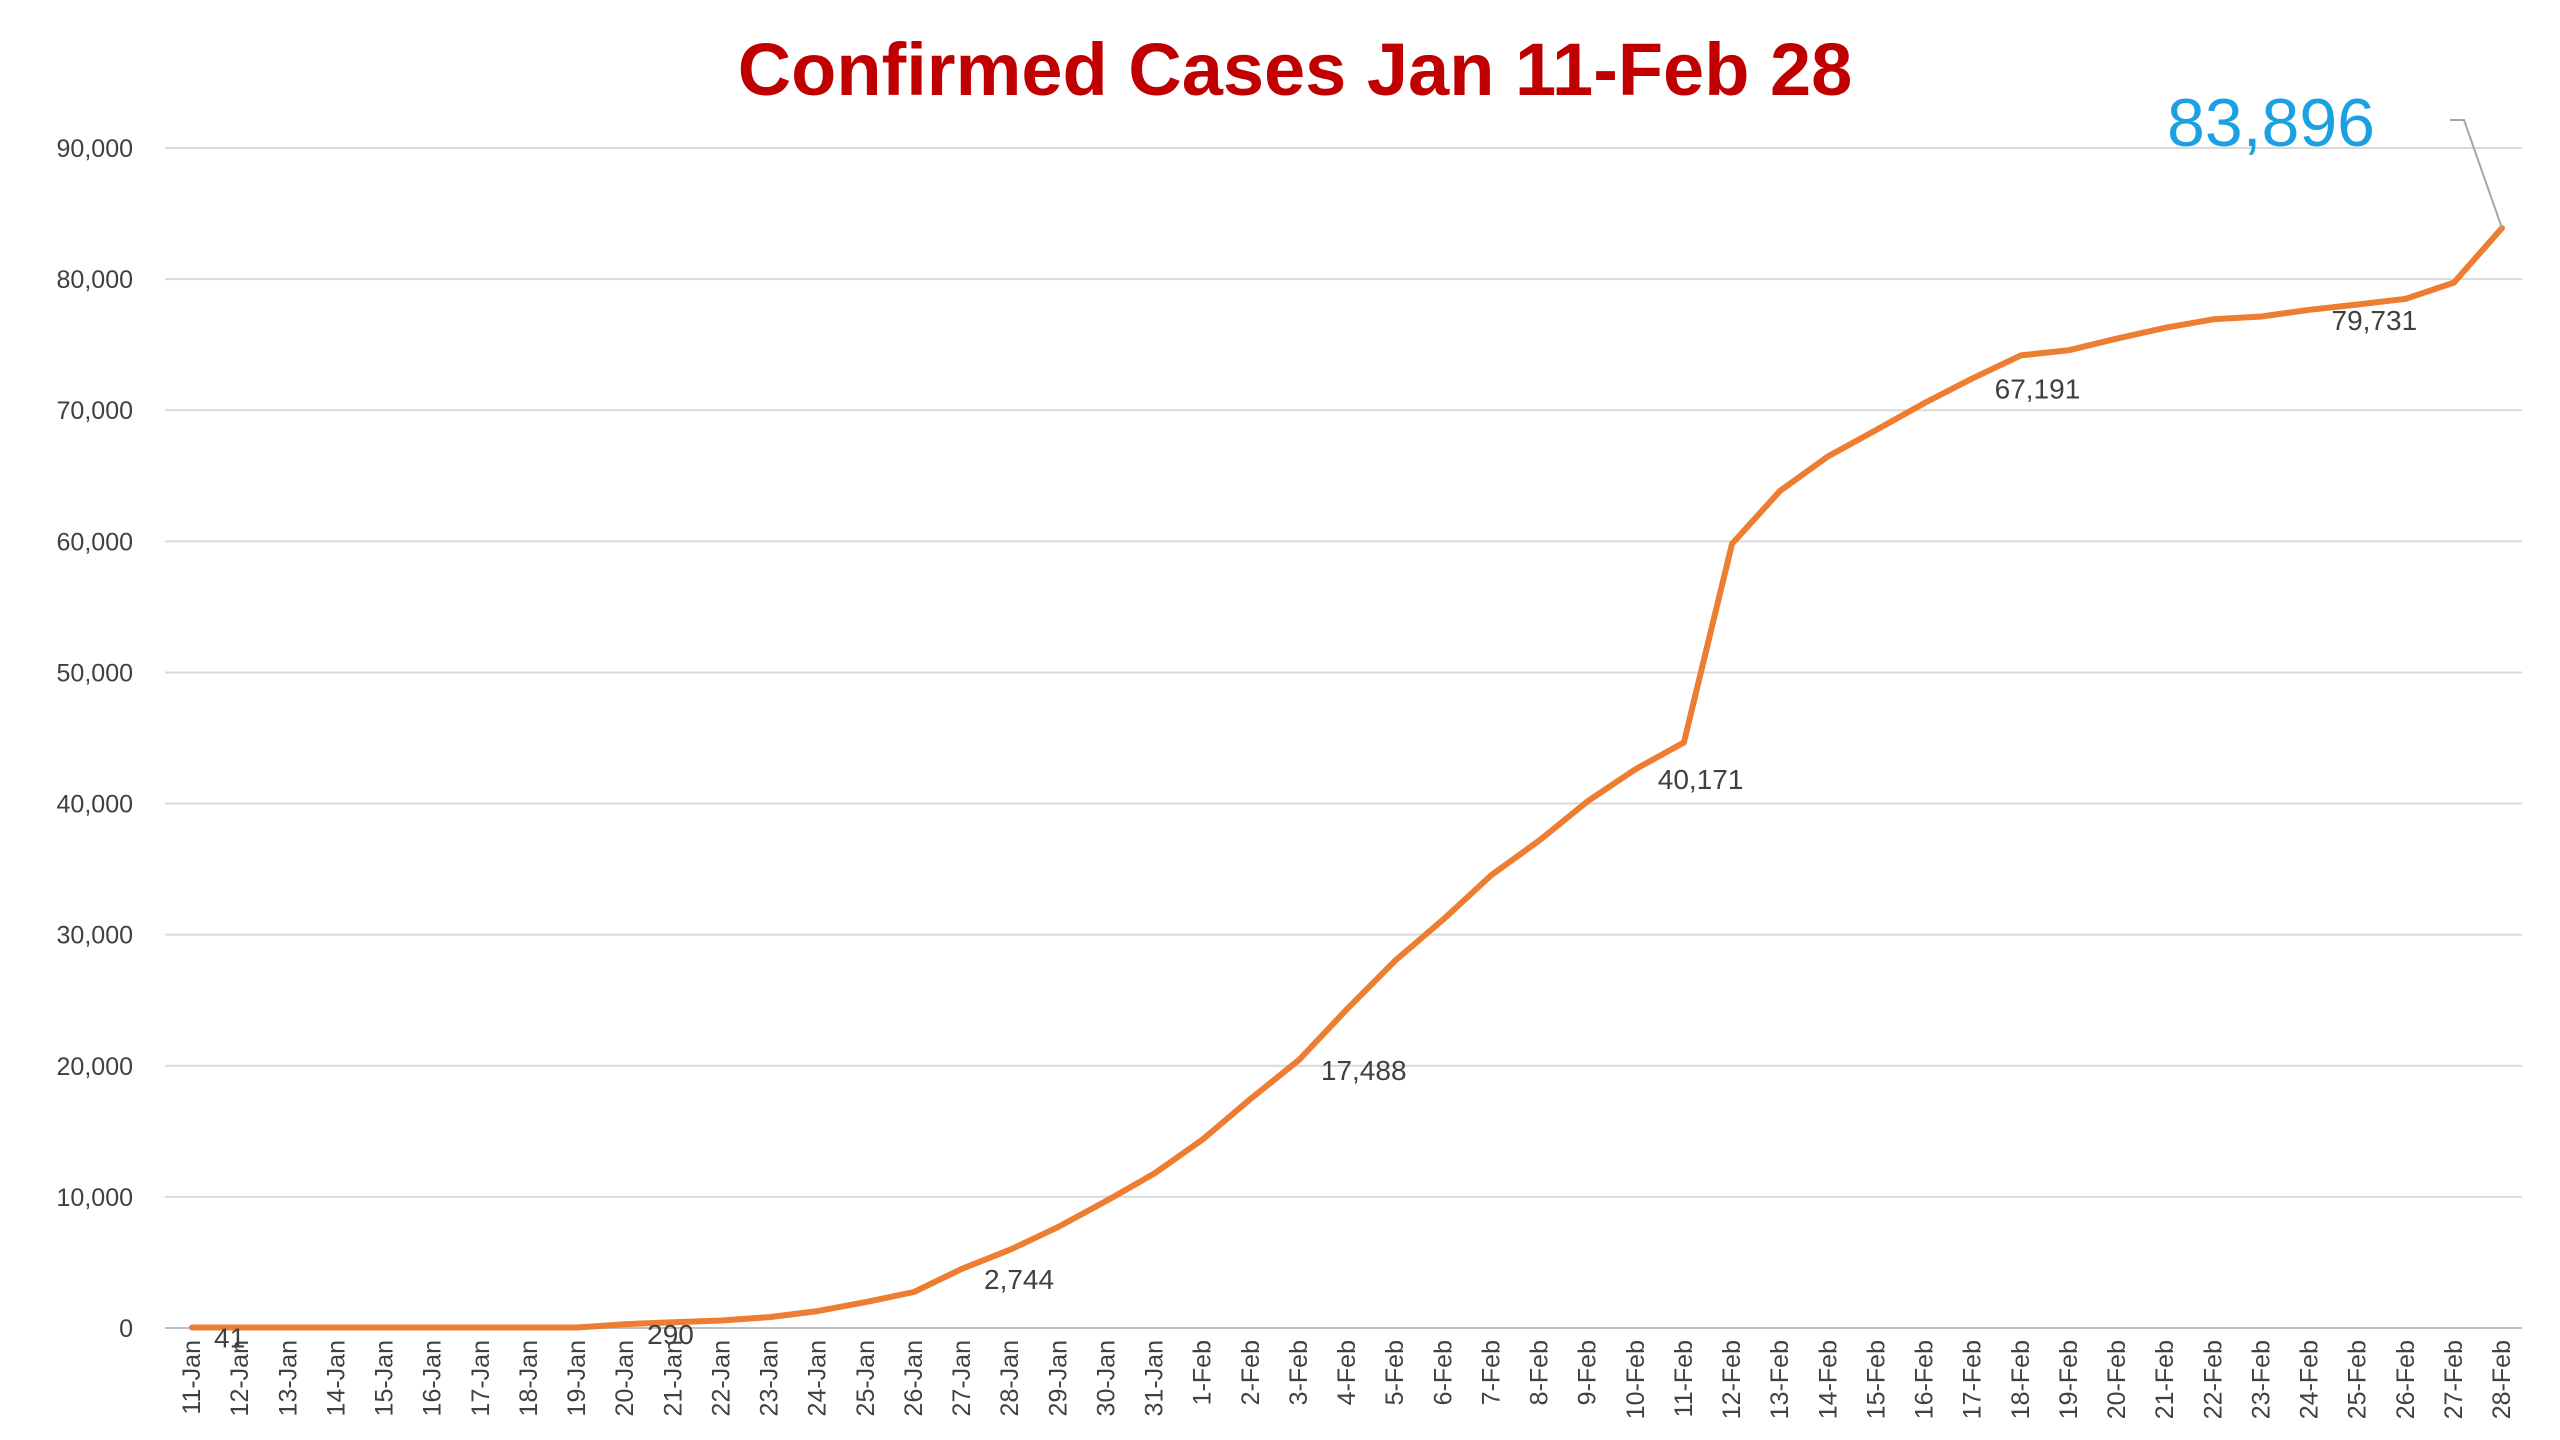  What do you see at coordinates (95, 936) in the screenshot?
I see `y-tick-label: 30,000` at bounding box center [95, 936].